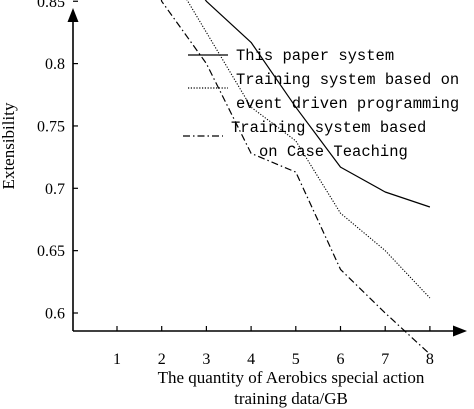 The height and width of the screenshot is (409, 474). What do you see at coordinates (333, 152) in the screenshot?
I see `legend-label-3: on Case Teaching` at bounding box center [333, 152].